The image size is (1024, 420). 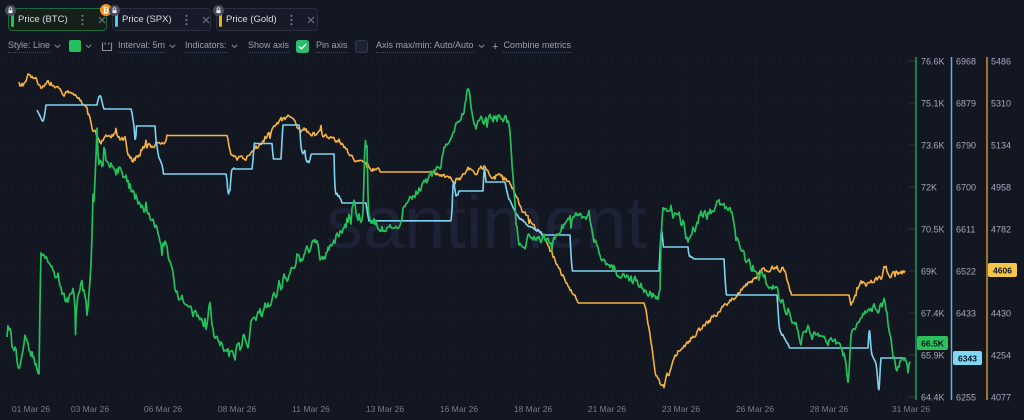 I want to click on svg-text: 64.4K, so click(x=933, y=398).